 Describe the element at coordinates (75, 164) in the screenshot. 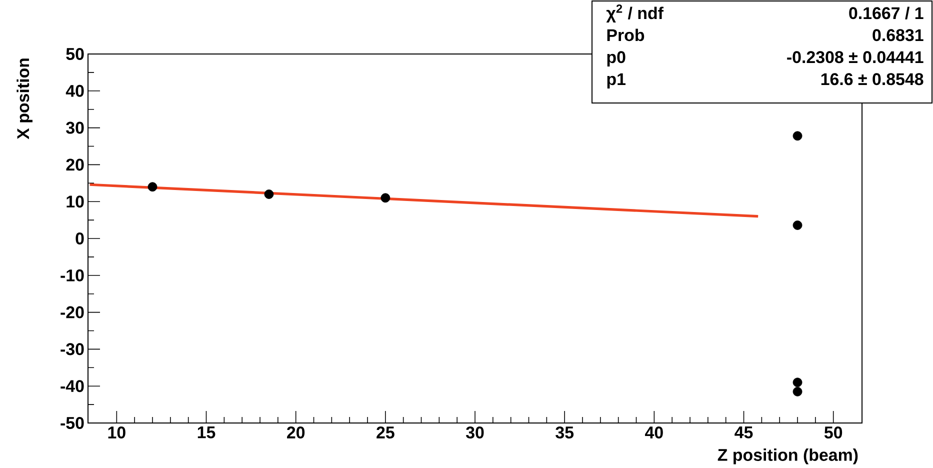

I see `y-tick-label: 20` at that location.